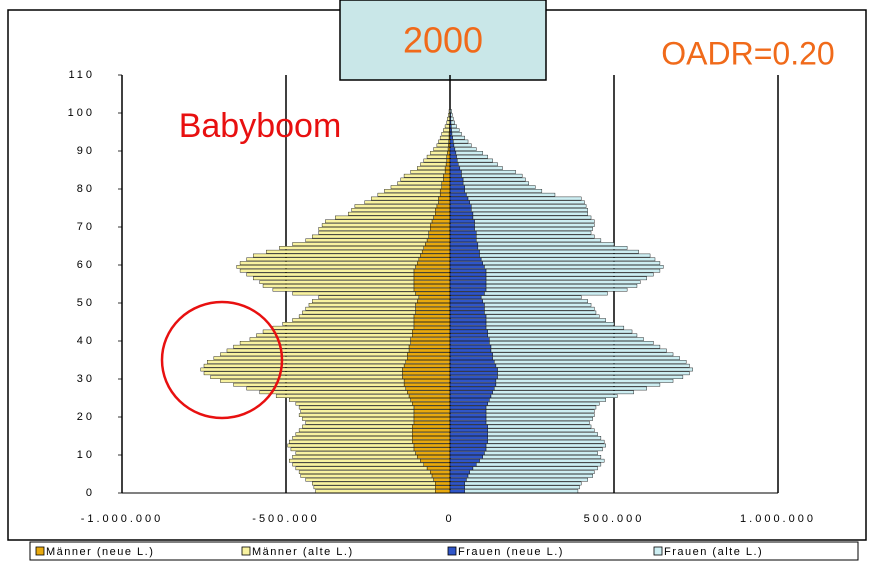  Describe the element at coordinates (449, 519) in the screenshot. I see `x-tick-label: 0` at that location.